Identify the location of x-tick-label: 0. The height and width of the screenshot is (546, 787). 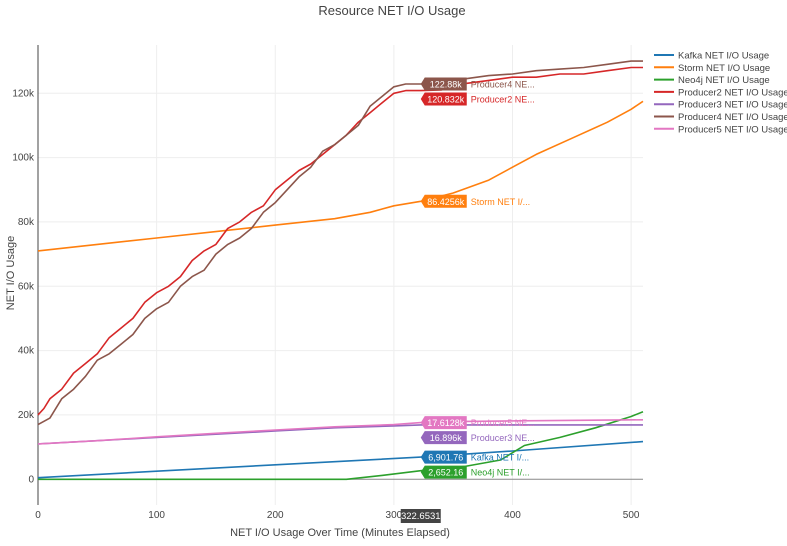
(38, 515).